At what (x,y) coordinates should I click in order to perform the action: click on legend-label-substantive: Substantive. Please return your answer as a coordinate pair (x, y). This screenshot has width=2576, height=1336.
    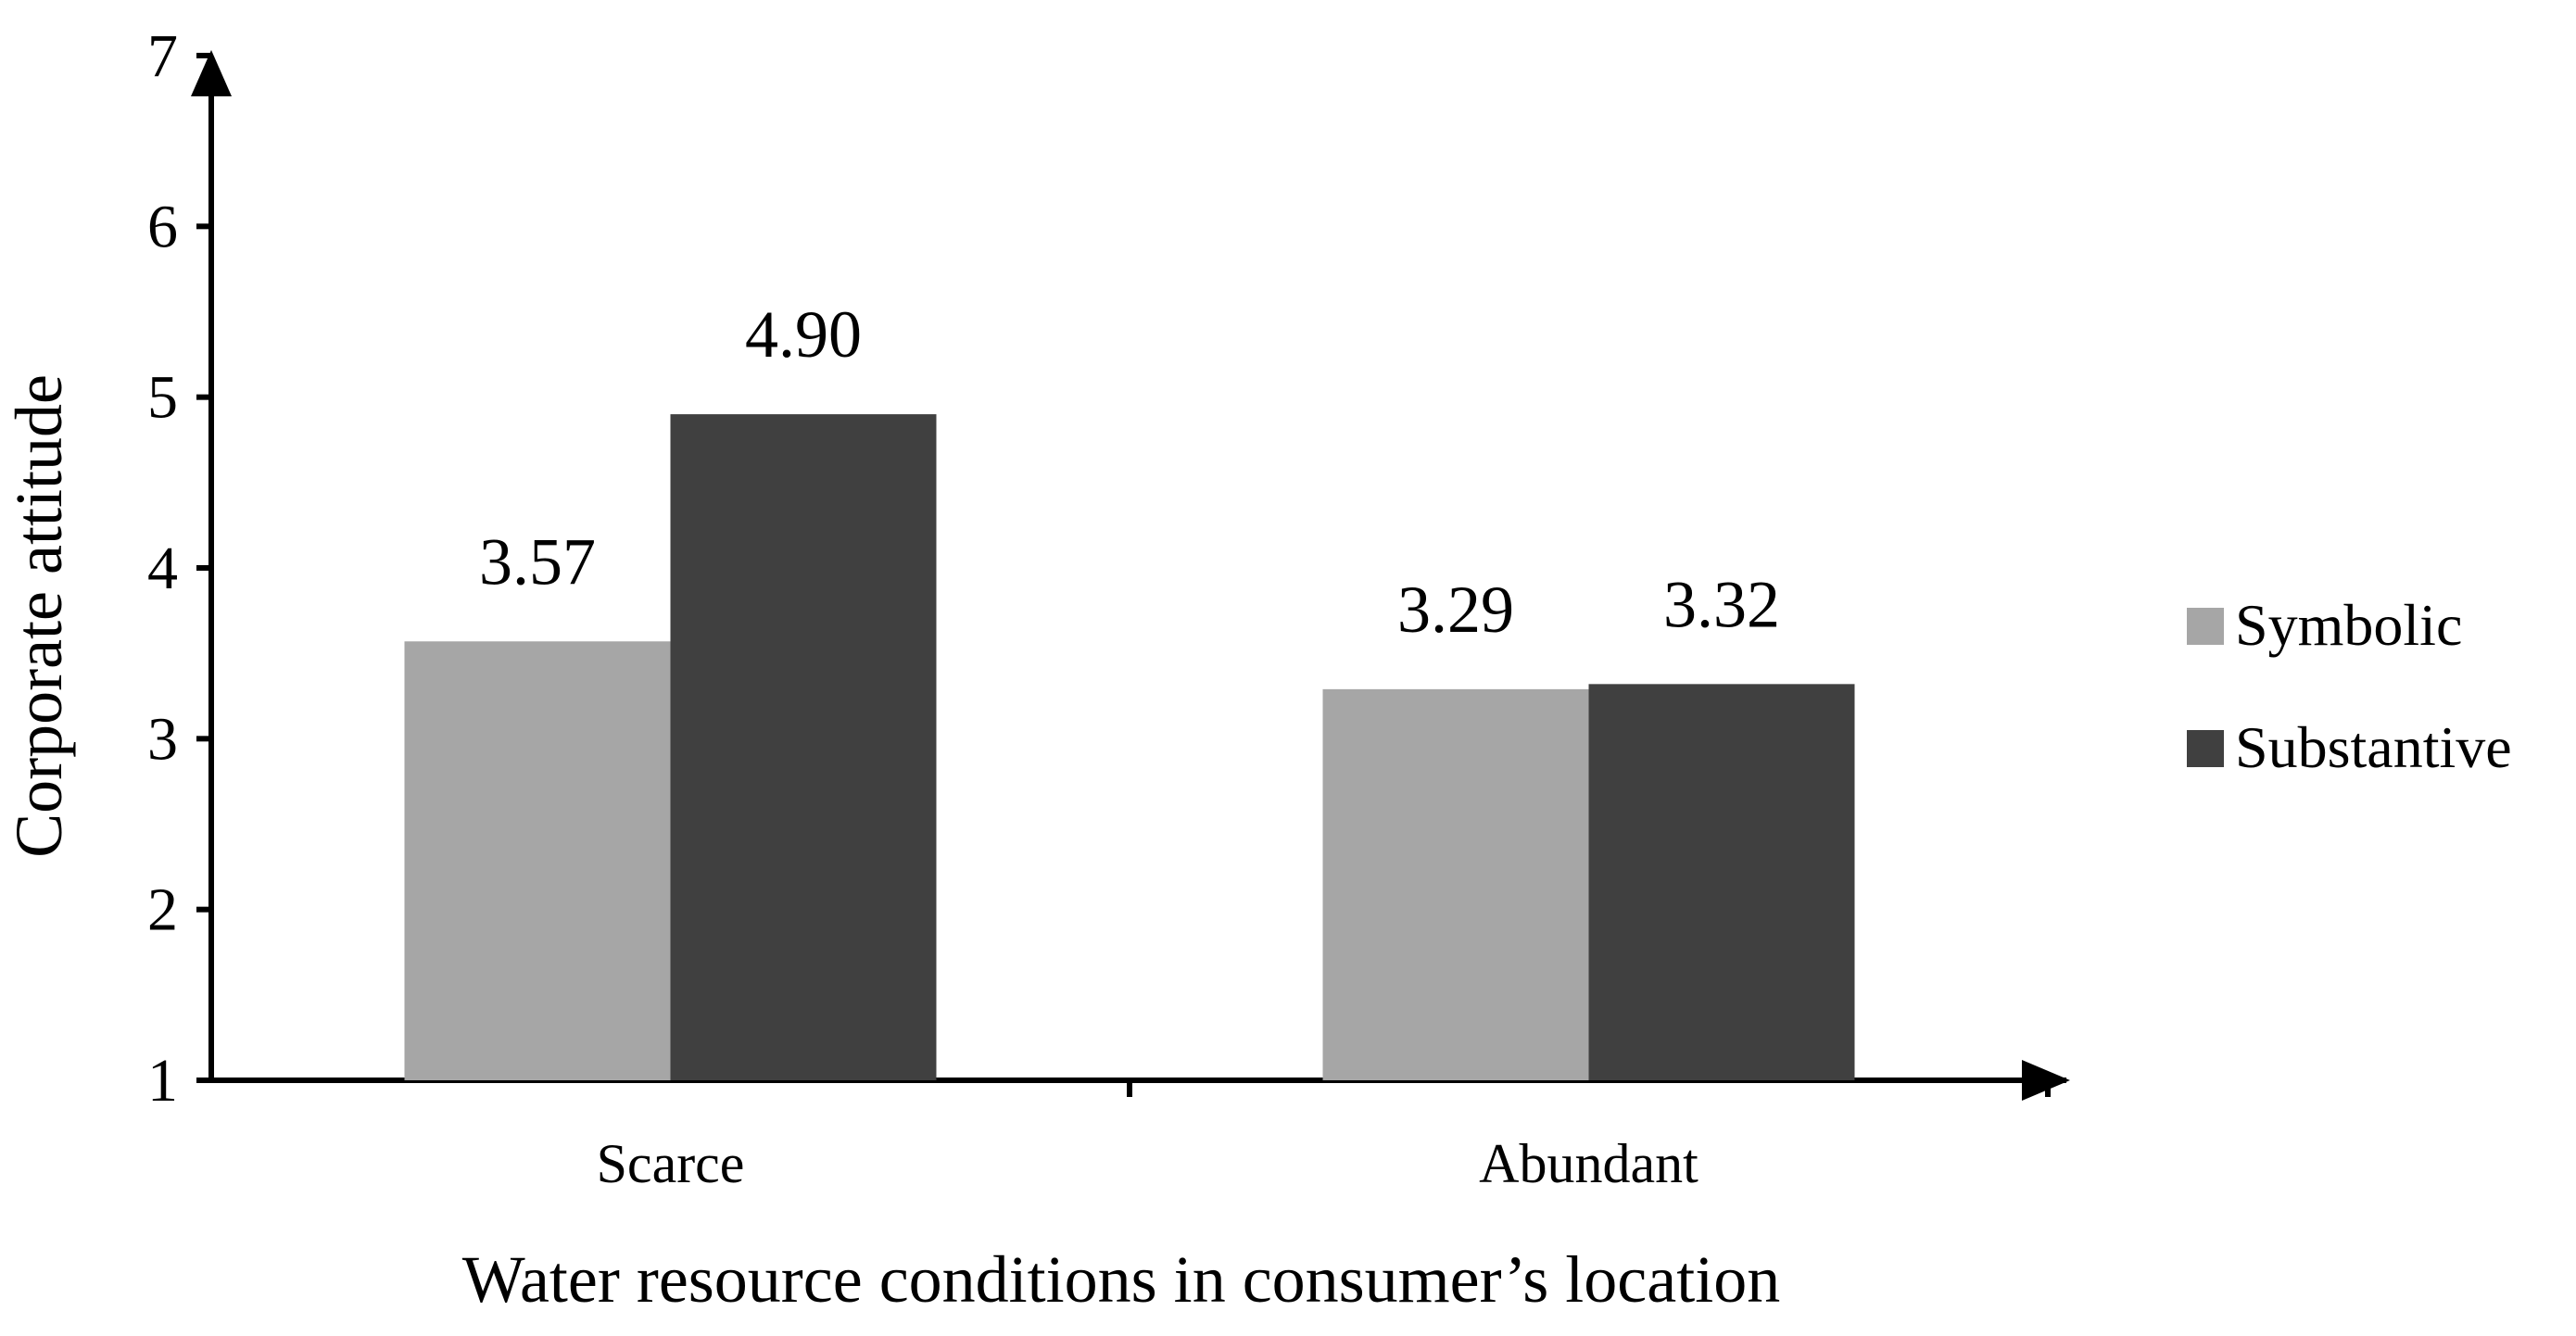
    Looking at the image, I should click on (2373, 747).